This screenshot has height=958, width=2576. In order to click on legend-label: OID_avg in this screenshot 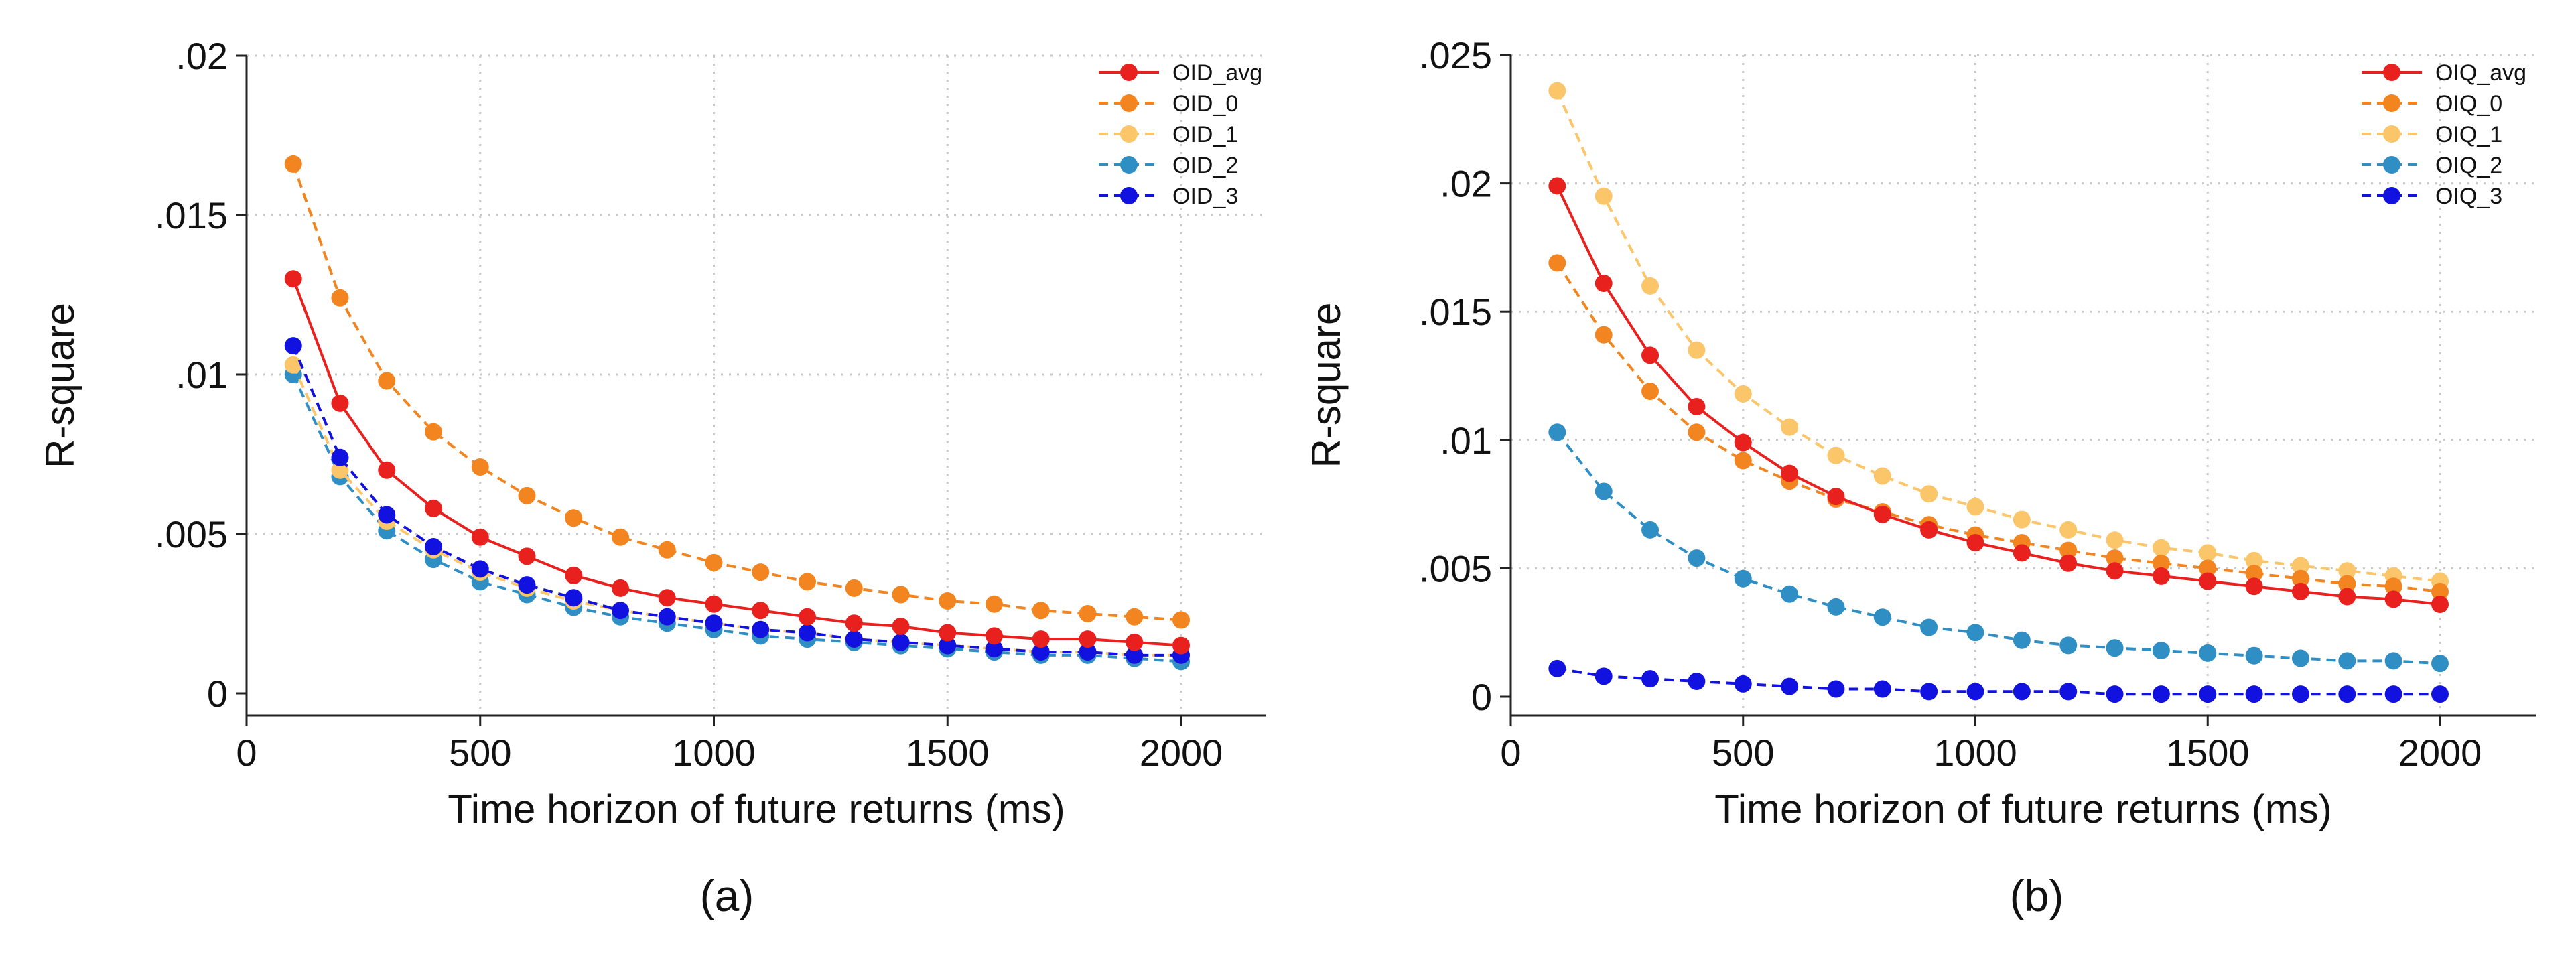, I will do `click(1217, 73)`.